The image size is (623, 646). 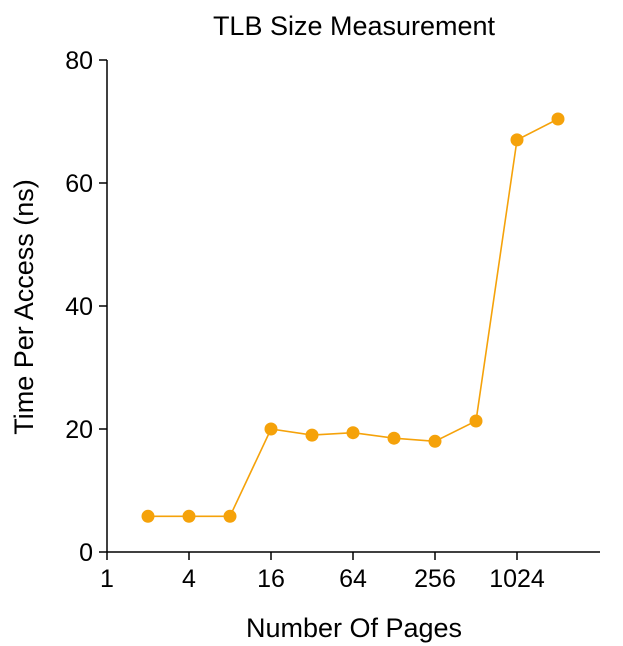 I want to click on y-tick-label: 60, so click(x=79, y=184).